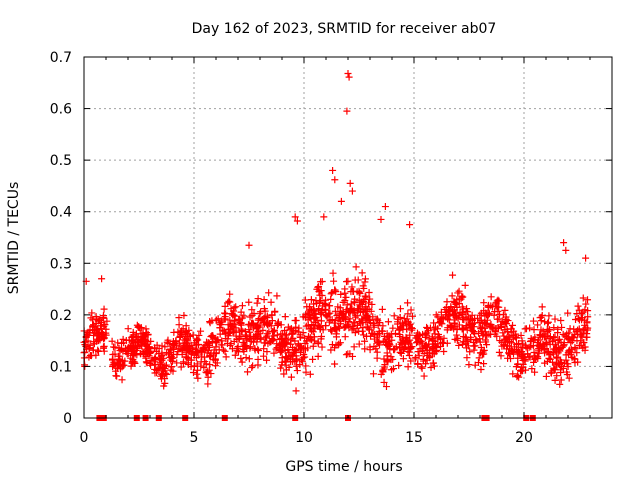 Image resolution: width=640 pixels, height=480 pixels. Describe the element at coordinates (14, 238) in the screenshot. I see `y-axis-label: SRMTID / TECUs` at that location.